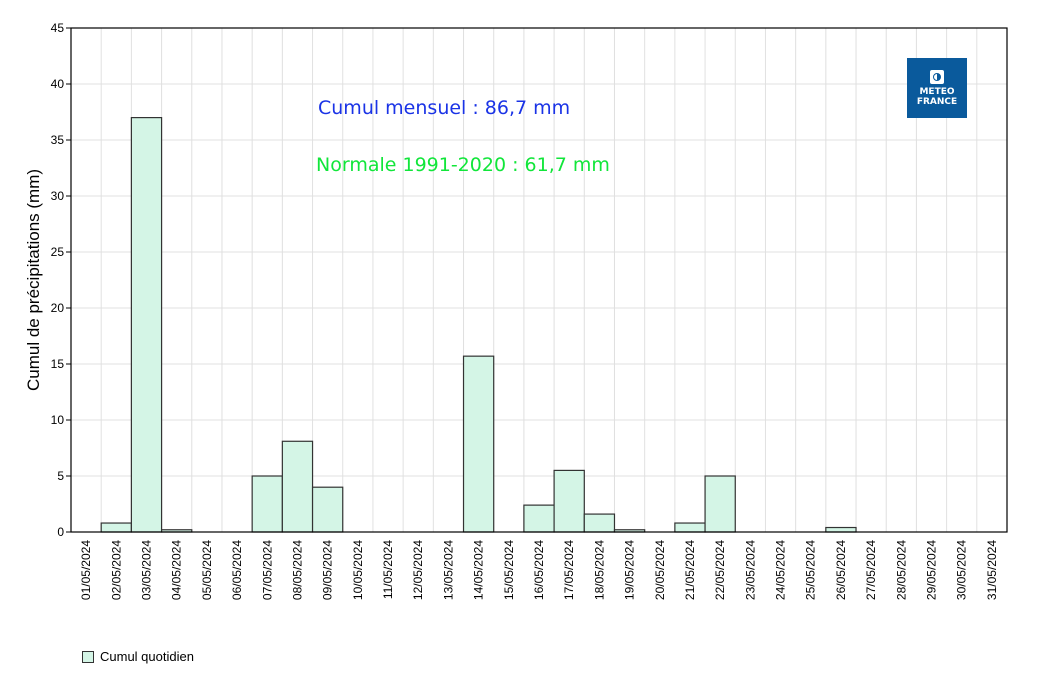  I want to click on y-tick-label: 35, so click(58, 140).